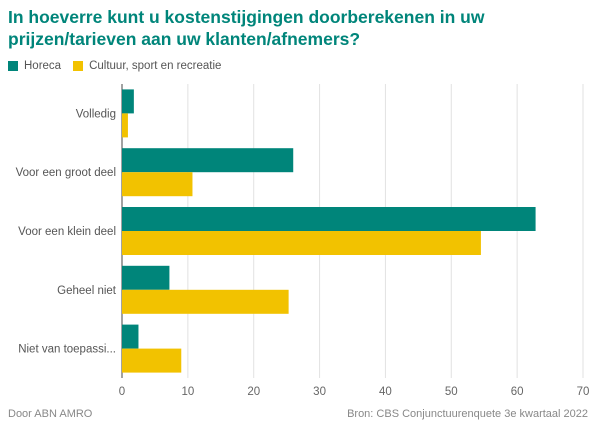  Describe the element at coordinates (96, 114) in the screenshot. I see `category-label: Volledig` at that location.